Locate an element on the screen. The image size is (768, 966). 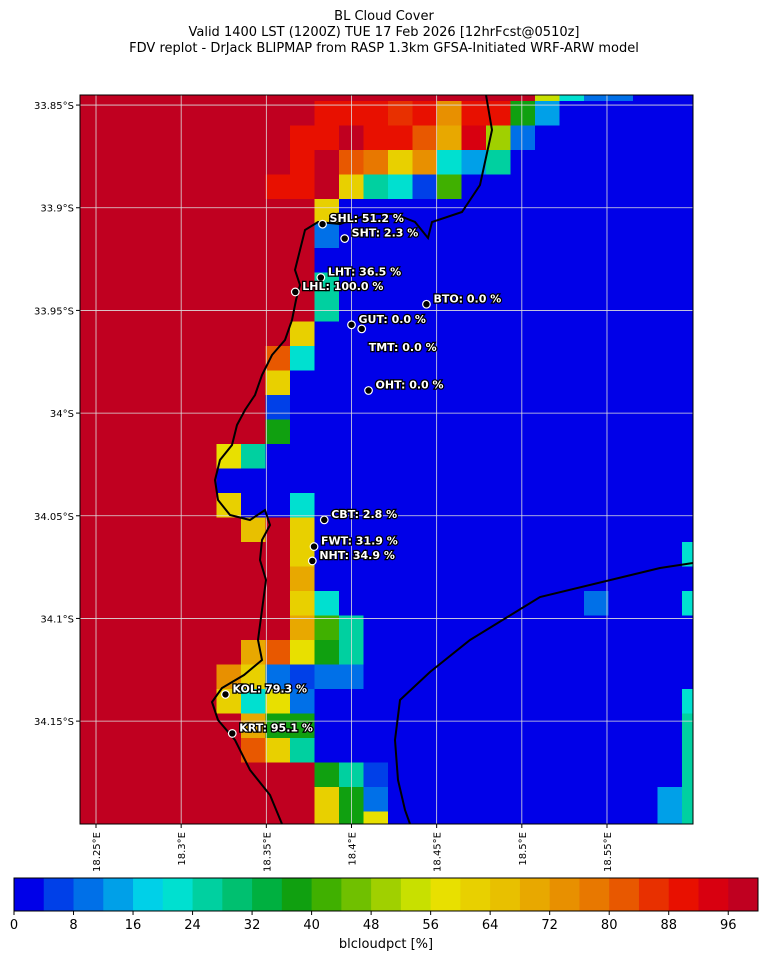
colorbar-tick-label: 56 is located at coordinates (430, 925).